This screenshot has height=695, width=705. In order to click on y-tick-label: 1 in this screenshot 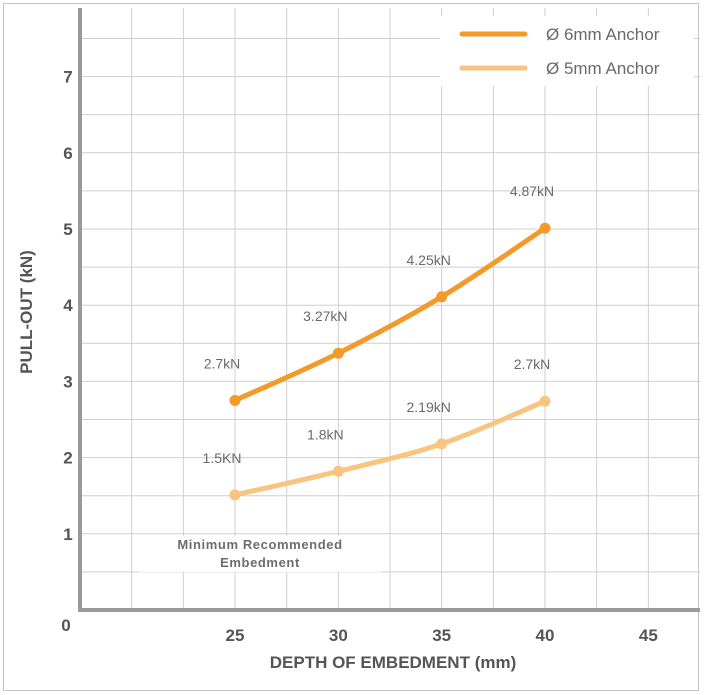, I will do `click(67, 534)`.